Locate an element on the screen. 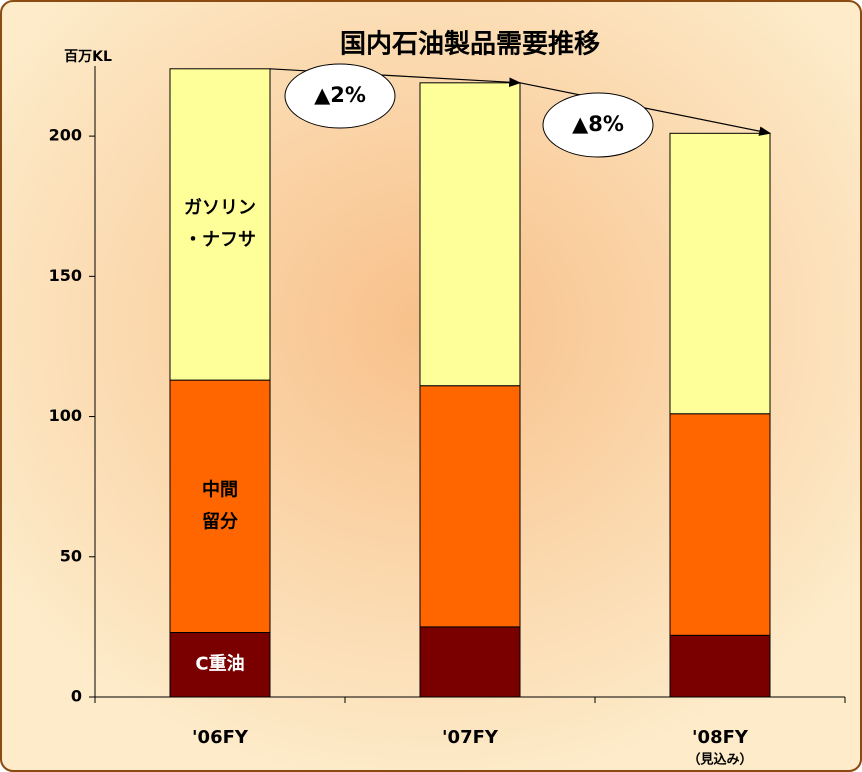  y-tick-label: 200 is located at coordinates (65, 135).